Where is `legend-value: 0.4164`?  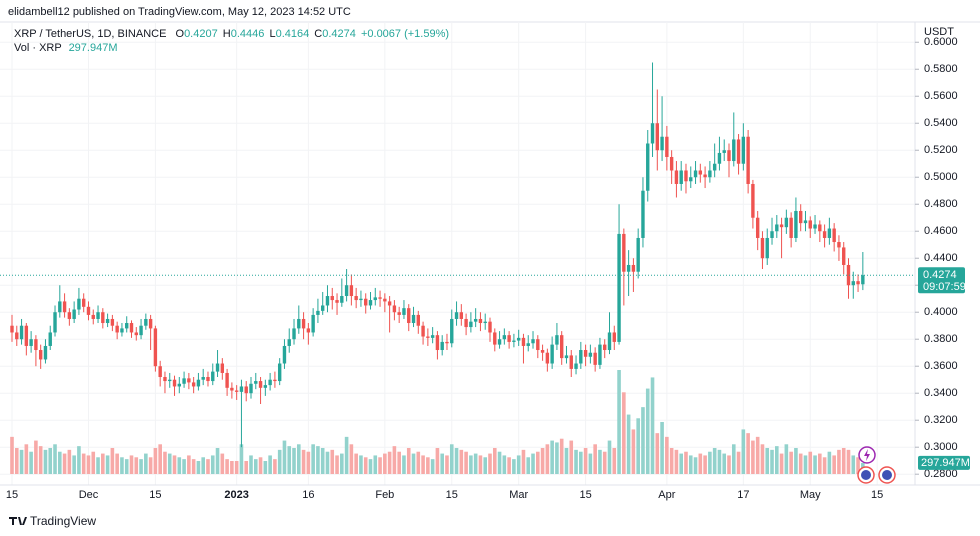
legend-value: 0.4164 is located at coordinates (293, 34).